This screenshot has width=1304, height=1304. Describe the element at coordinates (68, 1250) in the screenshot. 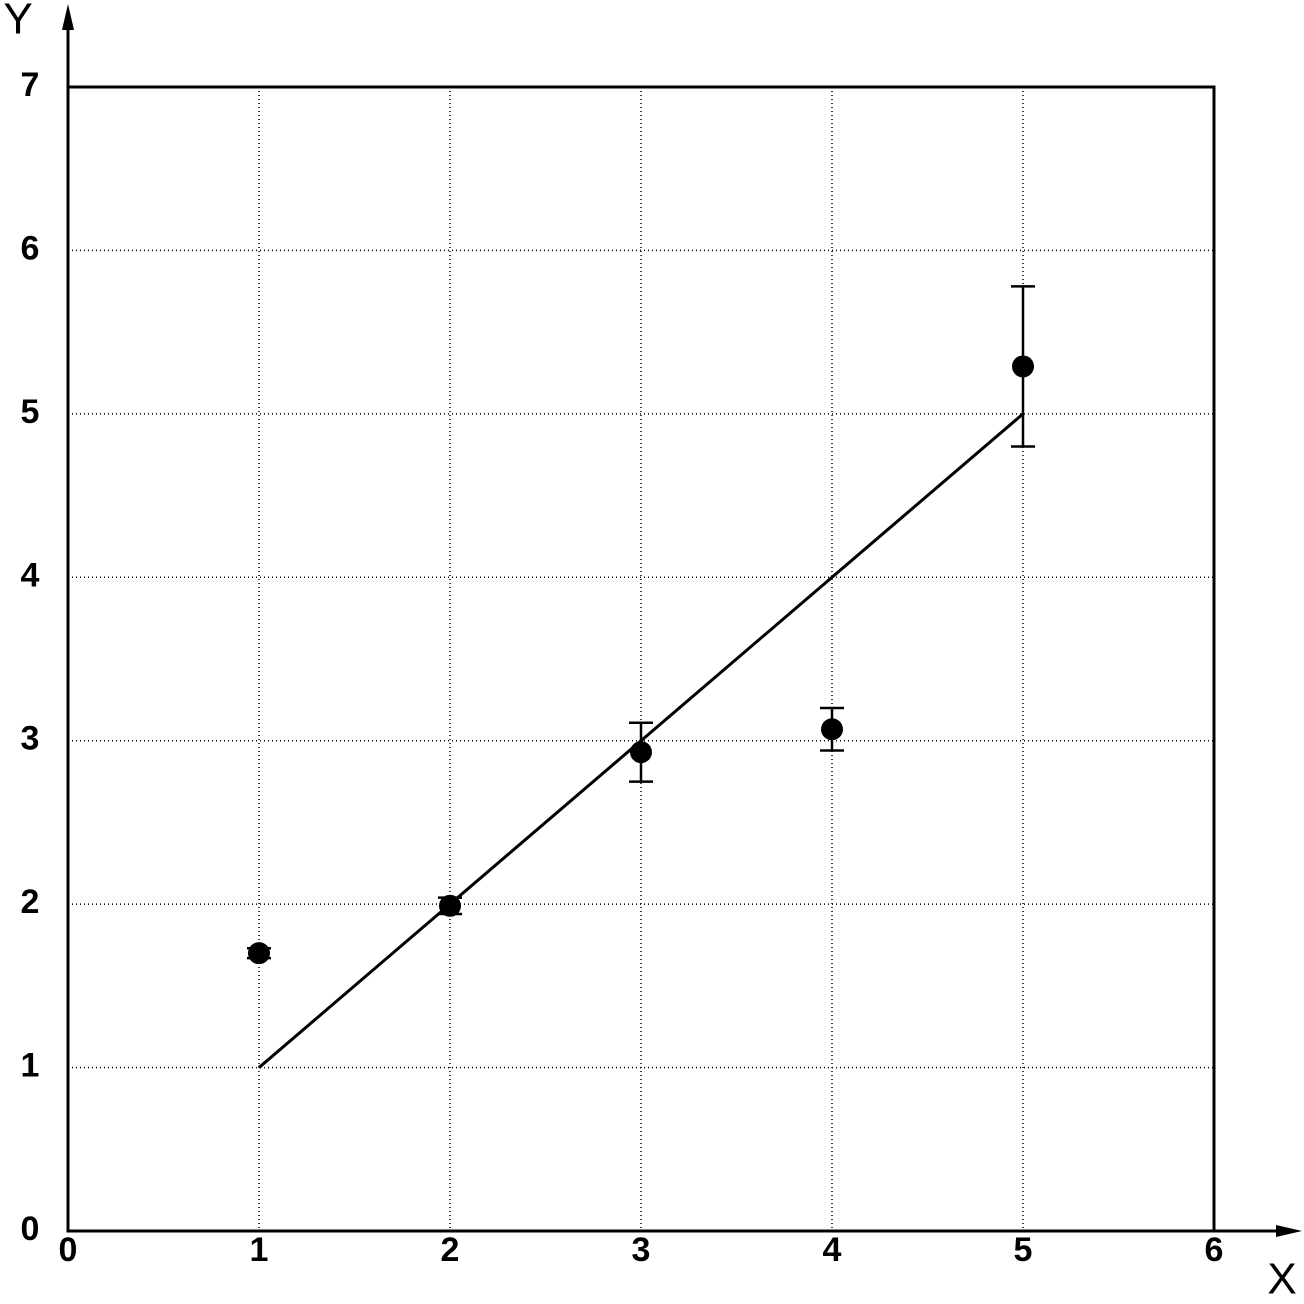

I see `x-tick-label: 0` at that location.